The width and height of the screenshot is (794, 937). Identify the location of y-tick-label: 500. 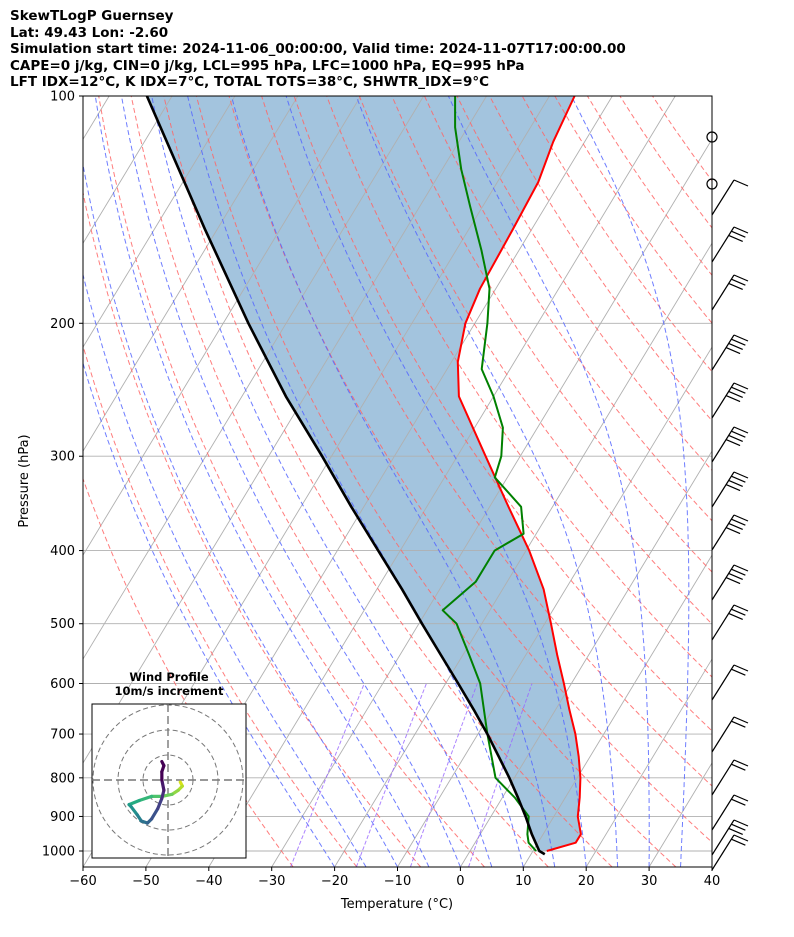
(62, 624).